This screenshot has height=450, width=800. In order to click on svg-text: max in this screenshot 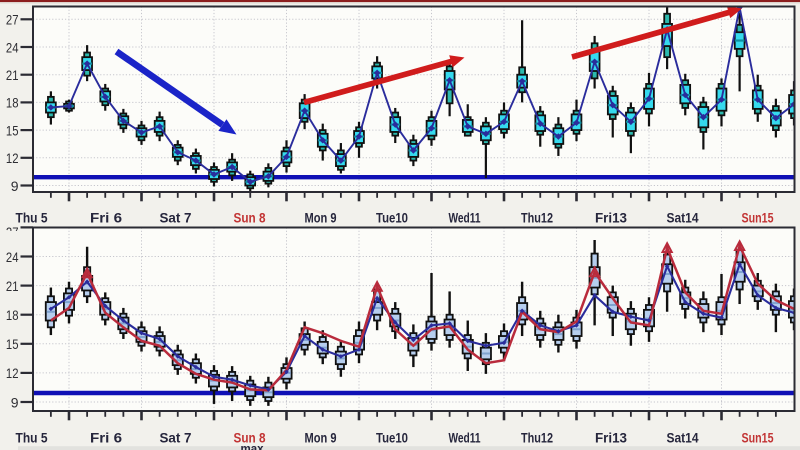, I will do `click(252, 447)`.